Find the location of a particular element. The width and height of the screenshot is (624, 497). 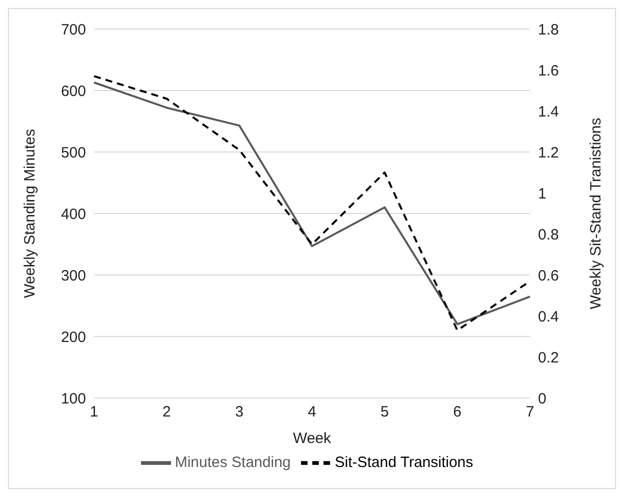

y-axis-title: Weekly Standing Minutes is located at coordinates (29, 213).